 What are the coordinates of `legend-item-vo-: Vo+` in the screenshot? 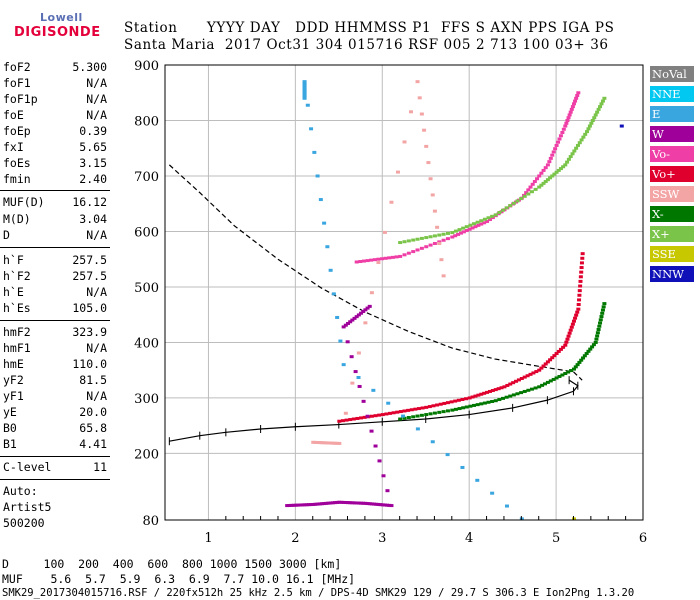 It's located at (672, 174).